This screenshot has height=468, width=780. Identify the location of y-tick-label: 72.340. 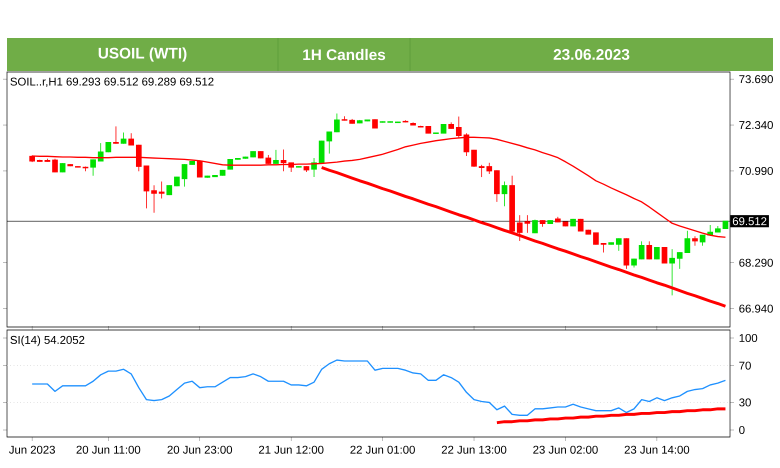
(756, 125).